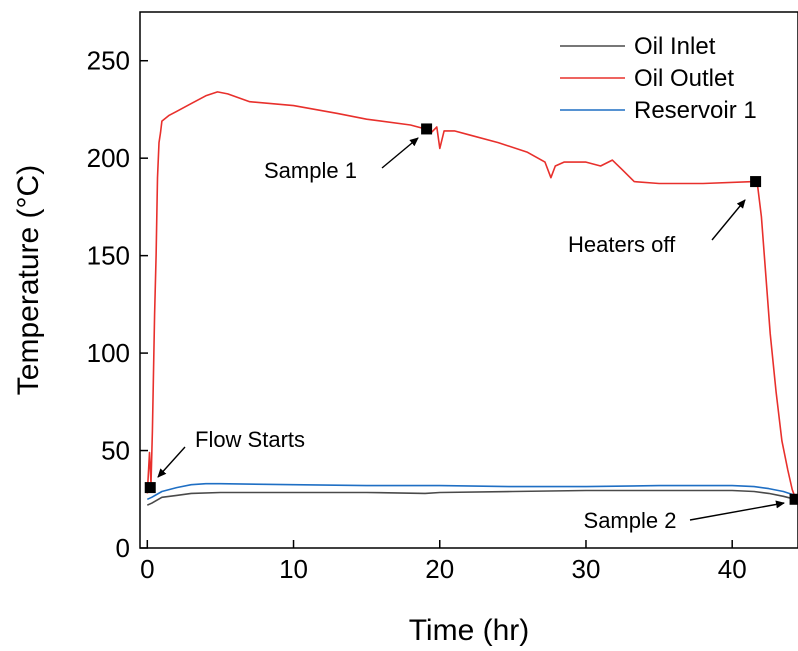  Describe the element at coordinates (310, 170) in the screenshot. I see `annotation-label: Sample 1` at that location.